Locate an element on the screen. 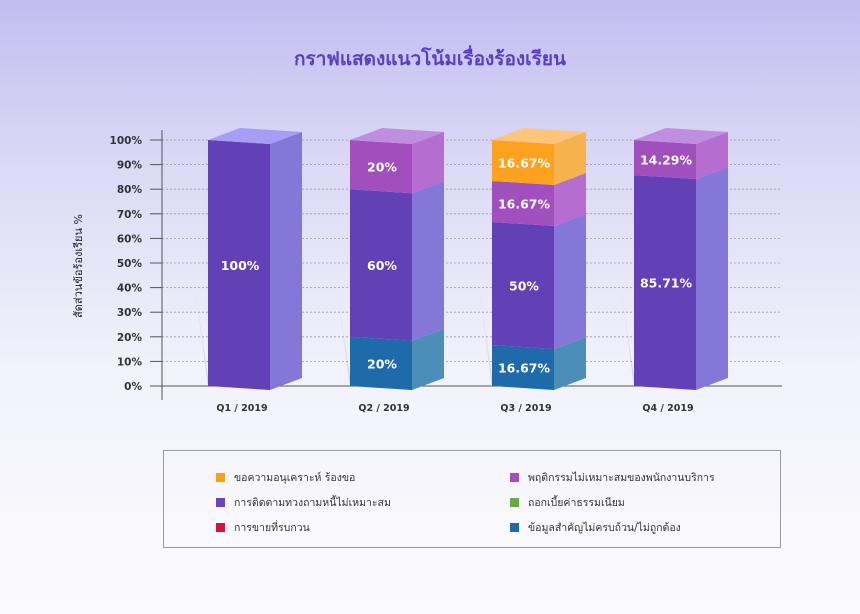  legend-label: การขายที่รบกวน is located at coordinates (272, 528).